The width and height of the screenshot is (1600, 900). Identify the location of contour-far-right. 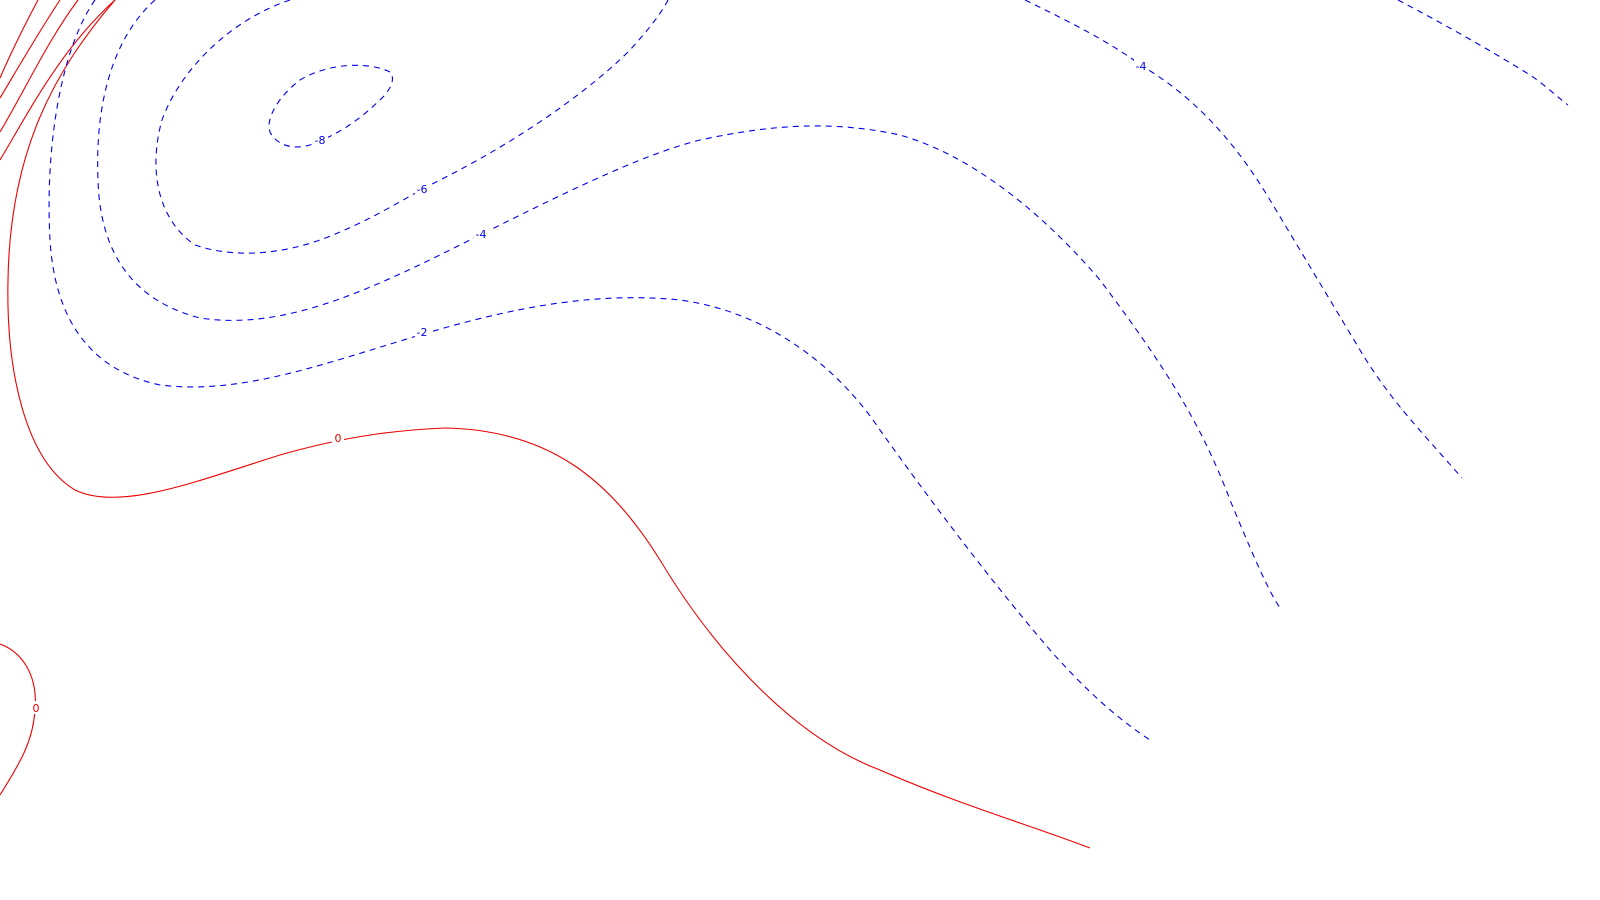
(1483, 53).